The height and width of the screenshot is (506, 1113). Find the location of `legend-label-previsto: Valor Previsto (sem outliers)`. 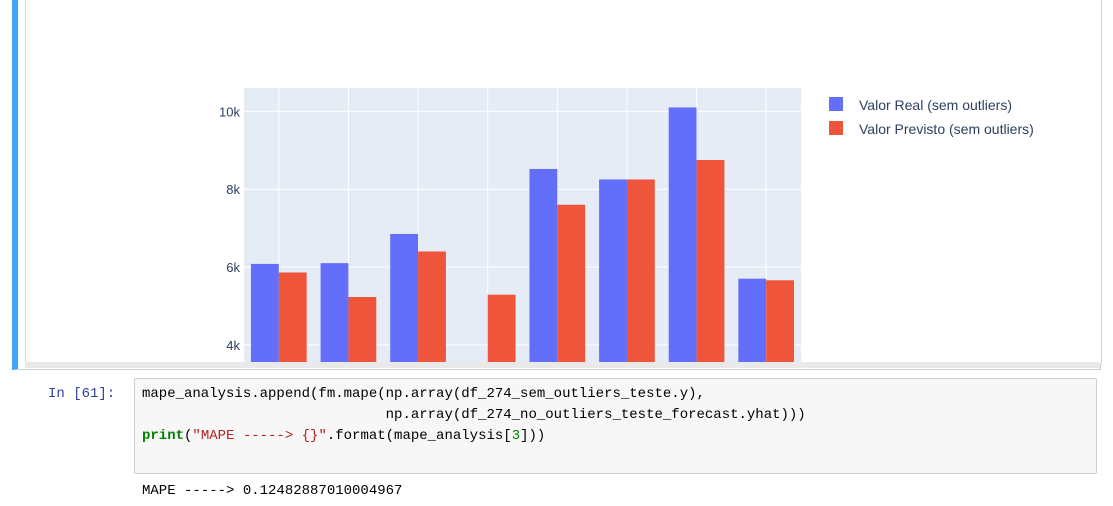

legend-label-previsto: Valor Previsto (sem outliers) is located at coordinates (946, 129).